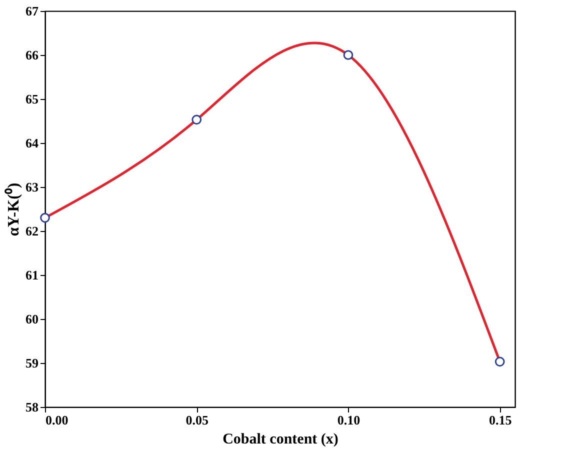 This screenshot has height=468, width=563. Describe the element at coordinates (32, 363) in the screenshot. I see `y-tick-label: 59` at that location.